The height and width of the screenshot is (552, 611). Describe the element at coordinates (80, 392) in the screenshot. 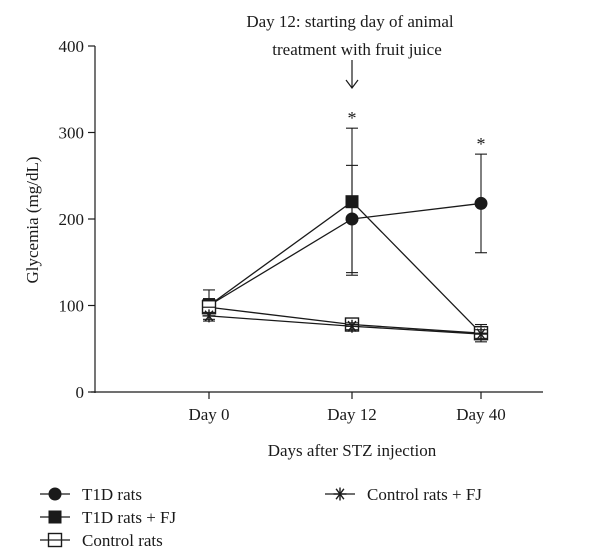

I see `y-tick-label: 0` at that location.